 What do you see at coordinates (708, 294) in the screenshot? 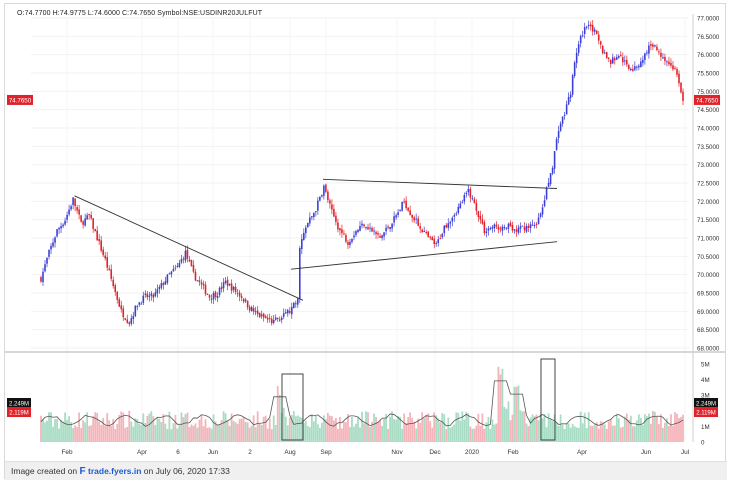
I see `price-tick-label: 69.5000` at bounding box center [708, 294].